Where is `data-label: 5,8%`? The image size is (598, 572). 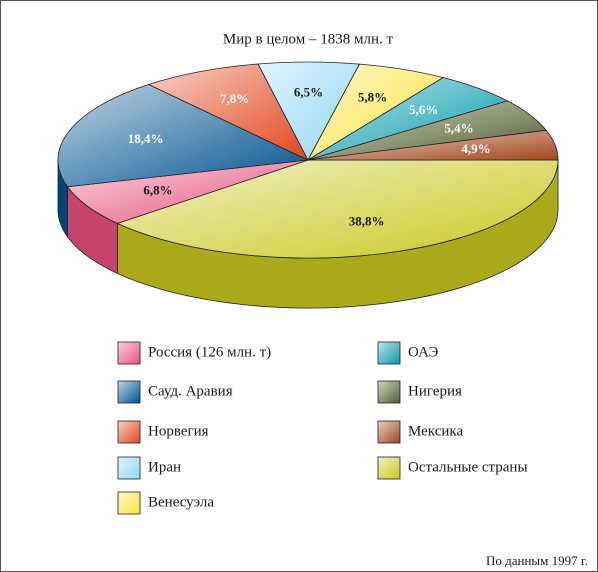
data-label: 5,8% is located at coordinates (372, 96).